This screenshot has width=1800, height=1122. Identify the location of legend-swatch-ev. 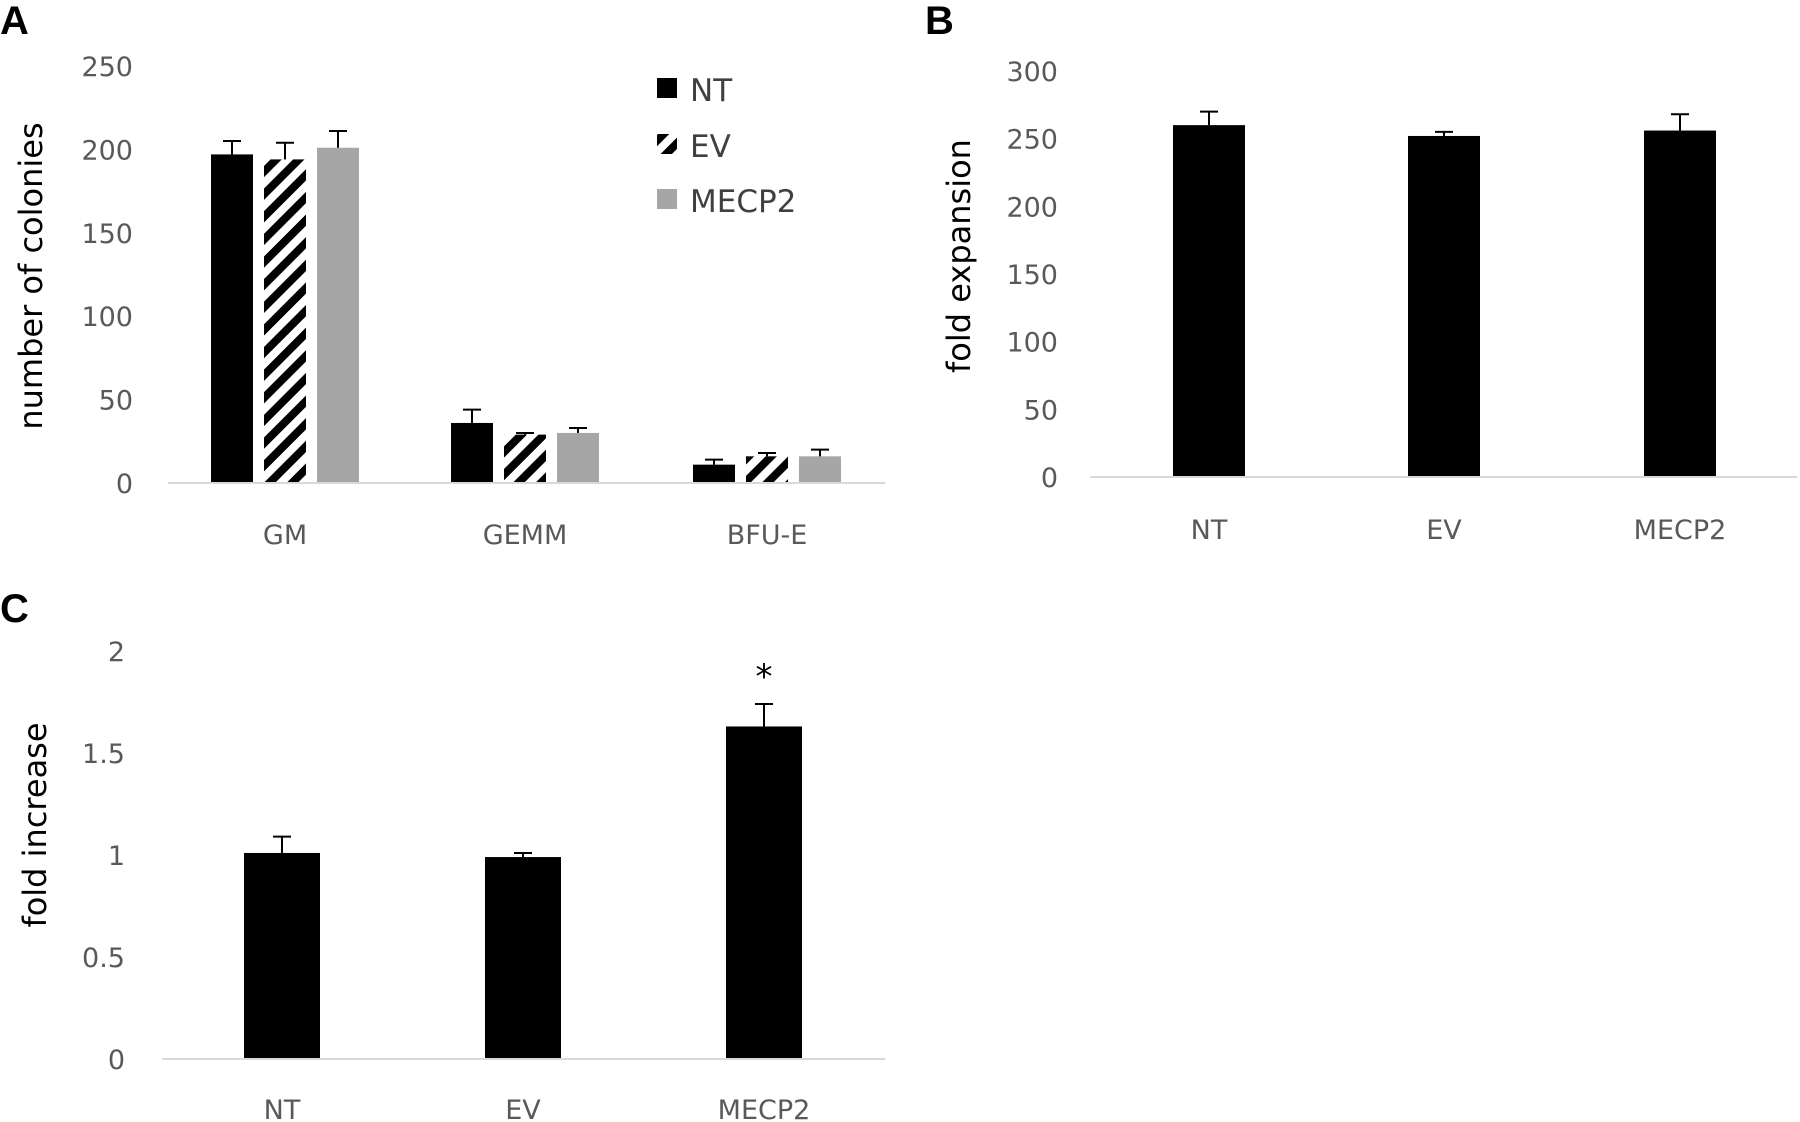
(667, 144).